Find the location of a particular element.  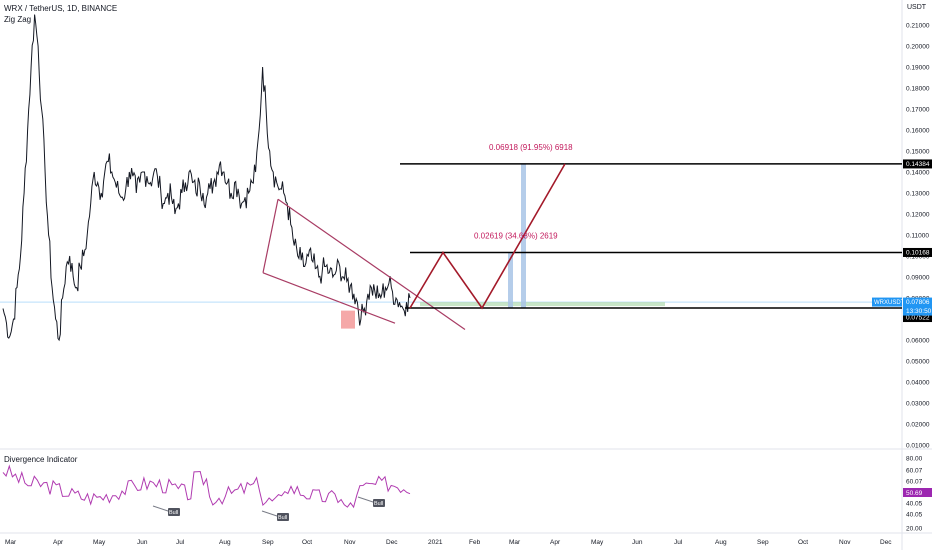

measure-label-1: 0.02619 (34.68%) 2619 is located at coordinates (516, 235).